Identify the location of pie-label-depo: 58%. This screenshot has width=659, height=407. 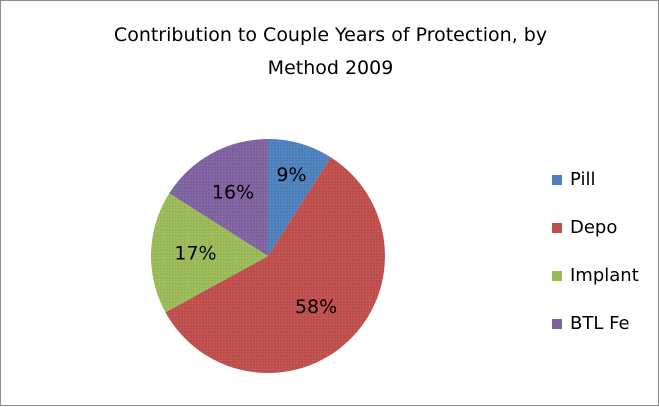
(316, 307).